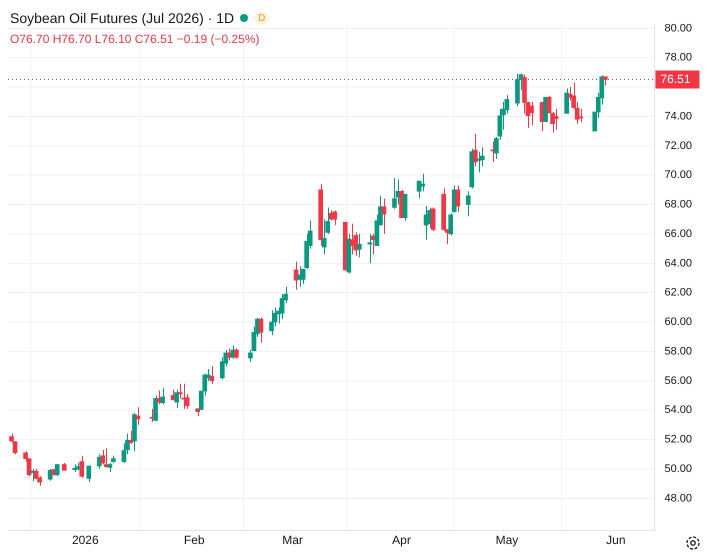 The width and height of the screenshot is (710, 559). What do you see at coordinates (678, 380) in the screenshot?
I see `y-tick-label: 56.00` at bounding box center [678, 380].